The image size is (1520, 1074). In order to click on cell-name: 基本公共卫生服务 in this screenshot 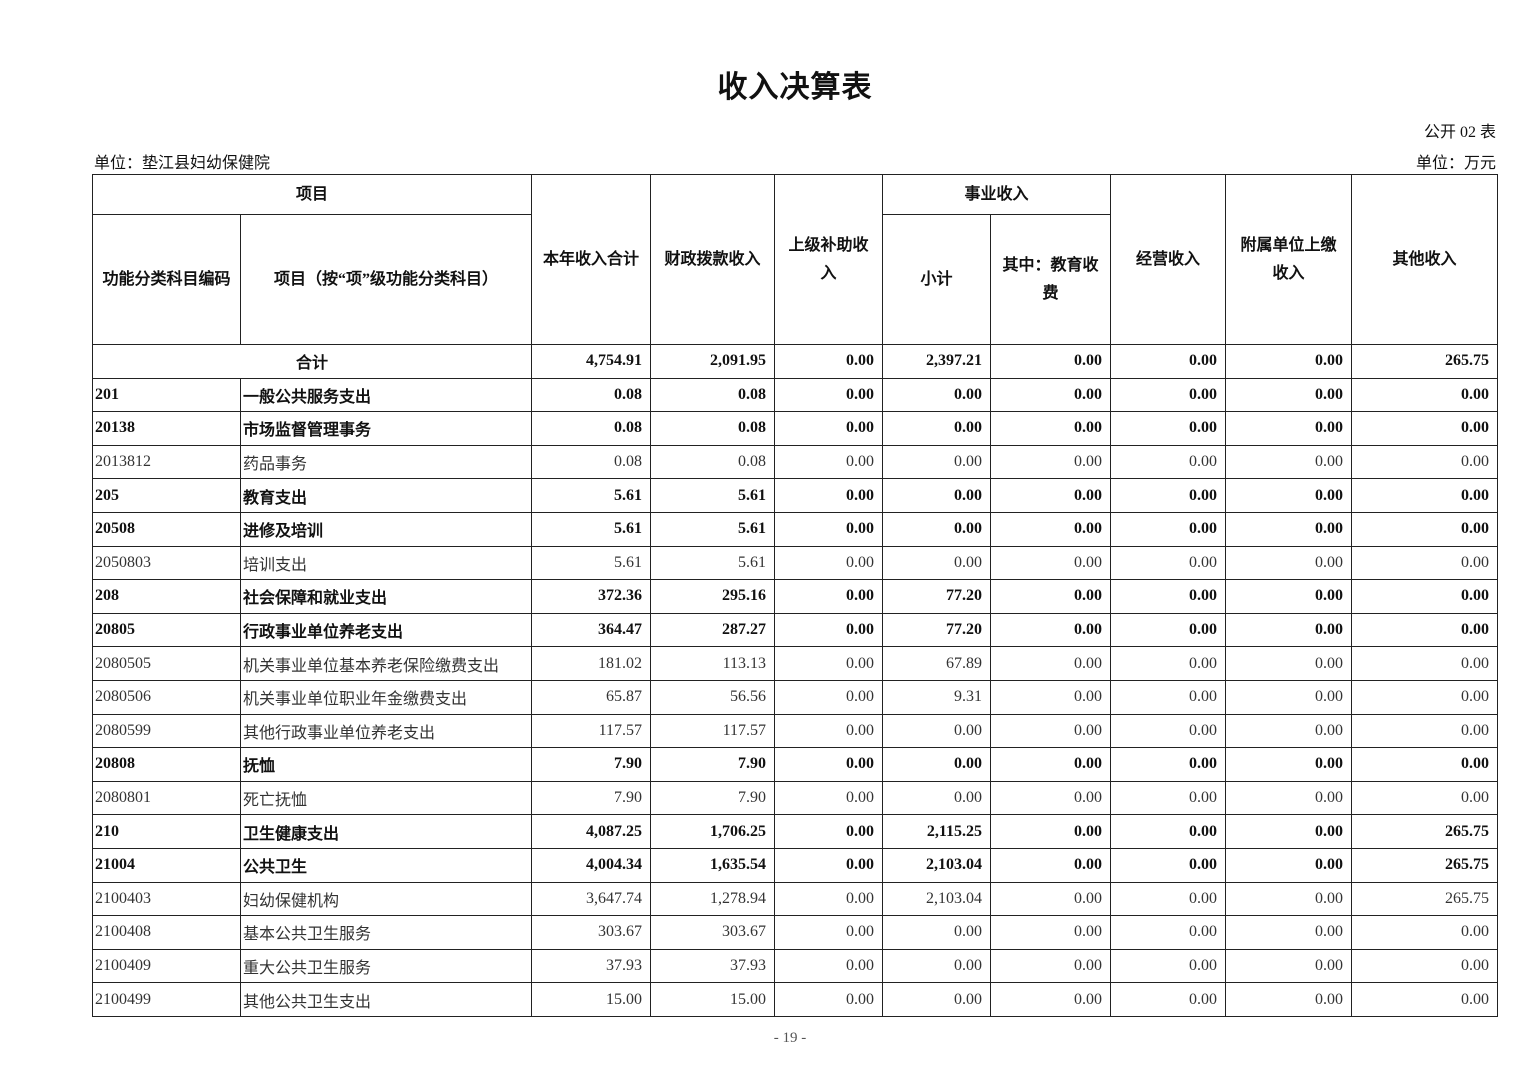, I will do `click(386, 932)`.